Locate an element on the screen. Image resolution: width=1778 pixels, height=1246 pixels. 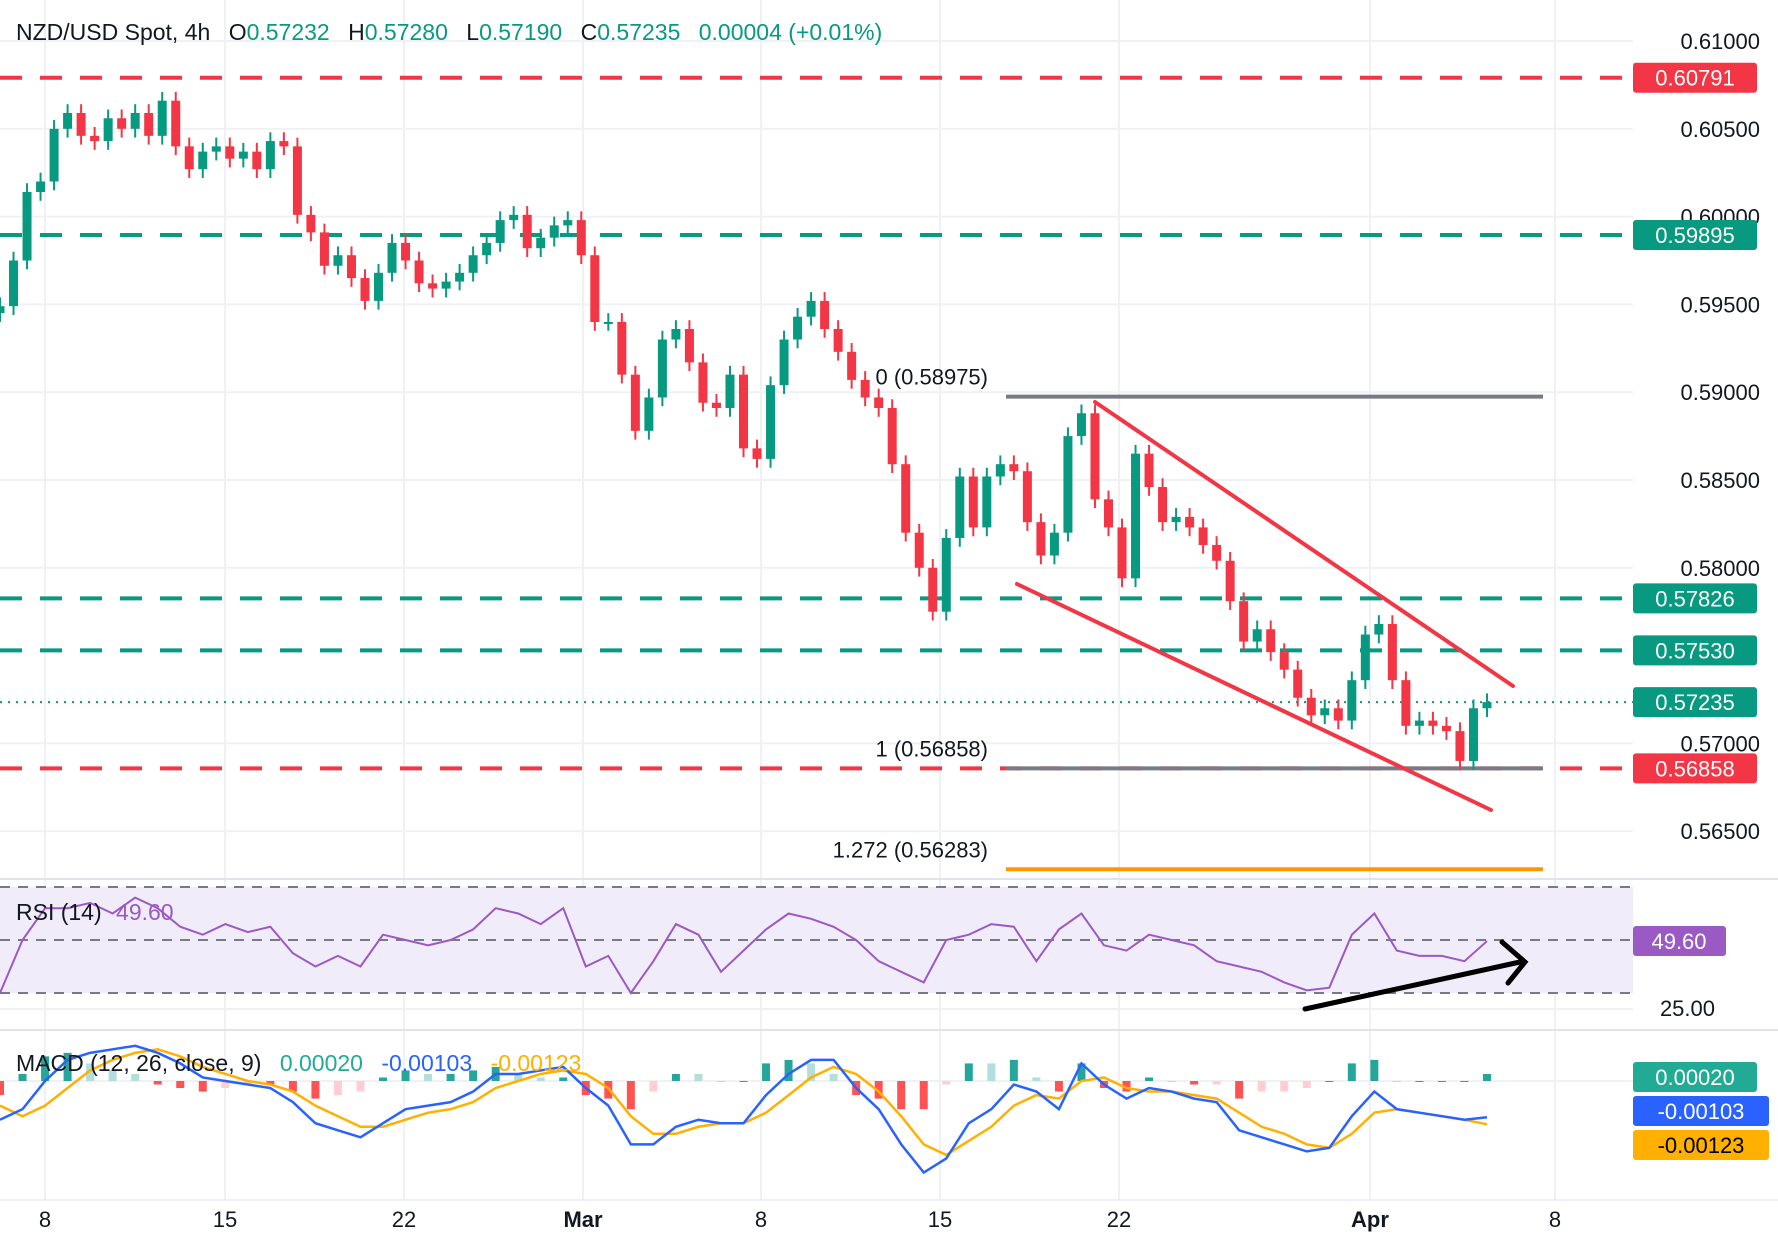
price-level-badge-label: 0.56858 is located at coordinates (1695, 768).